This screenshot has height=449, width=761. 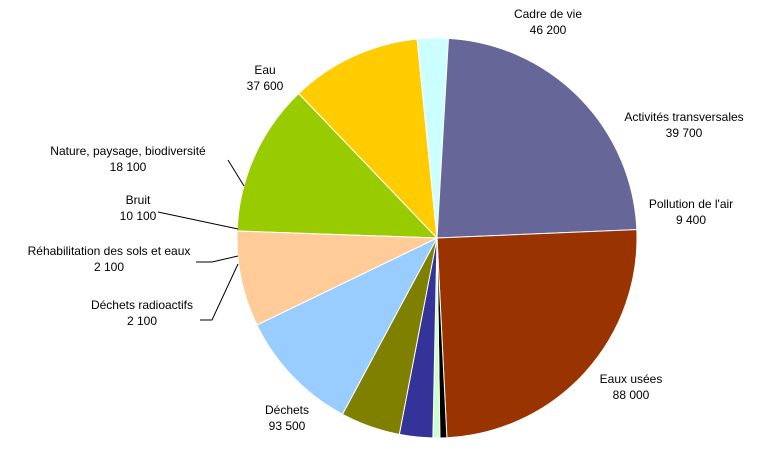 I want to click on slice-label-9: Nature, paysage, biodiversité 18 100, so click(x=128, y=159).